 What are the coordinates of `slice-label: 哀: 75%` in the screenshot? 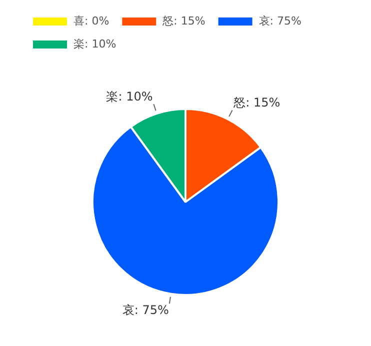 It's located at (145, 309).